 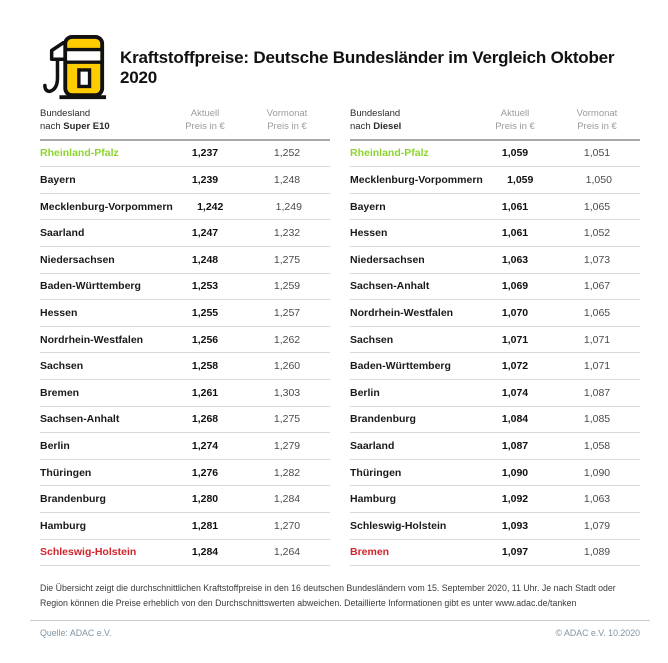 I want to click on state-name: Mecklenburg-Vorpommern, so click(x=416, y=180).